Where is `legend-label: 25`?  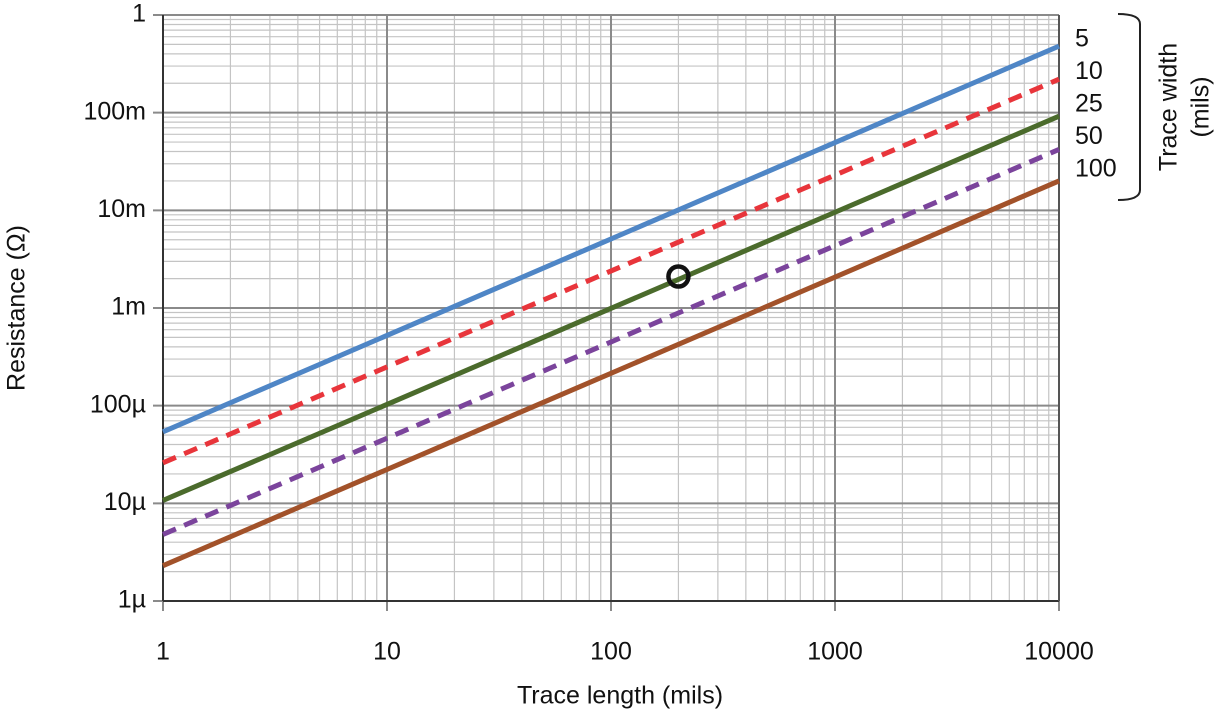
legend-label: 25 is located at coordinates (1089, 104).